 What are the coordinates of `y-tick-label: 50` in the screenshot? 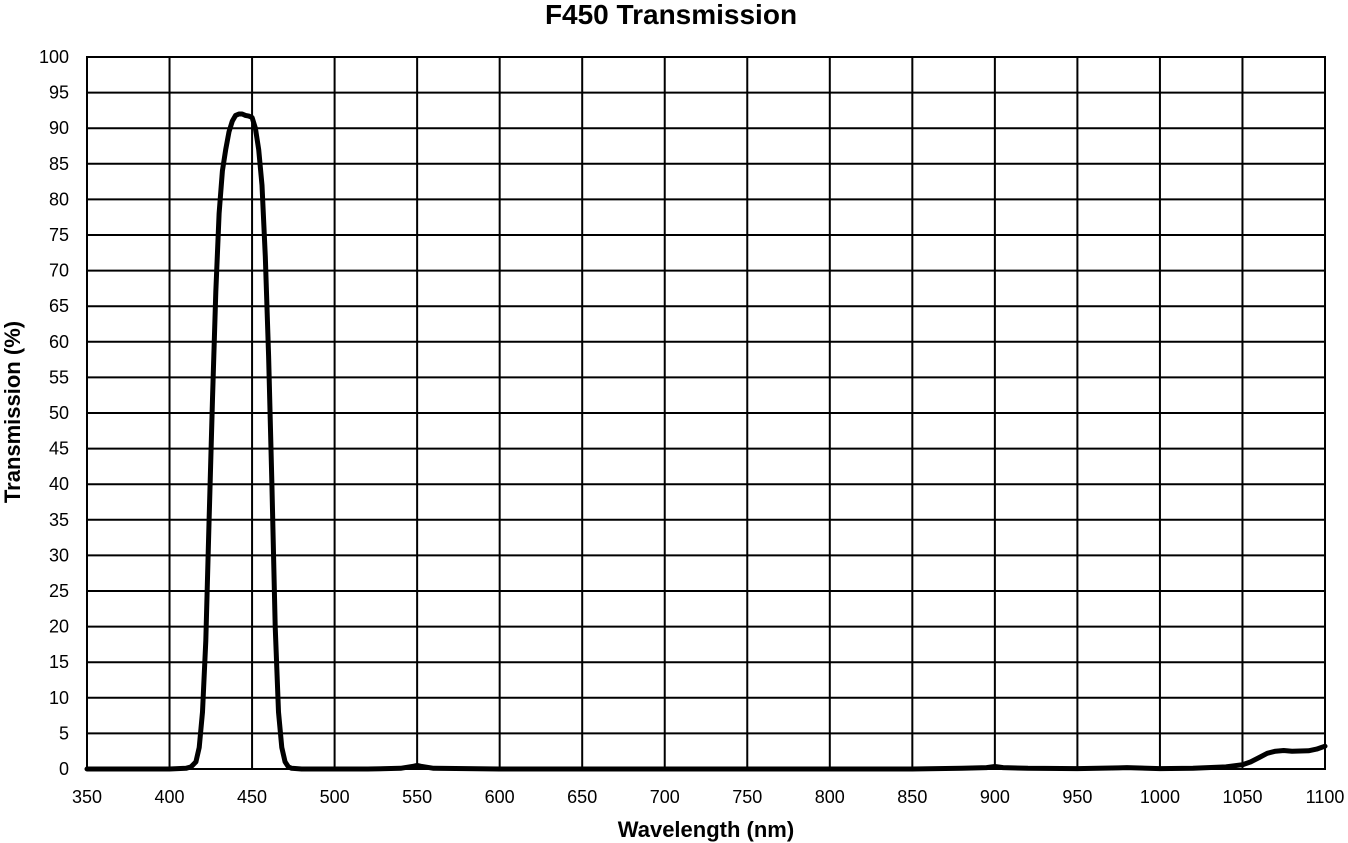 It's located at (59, 413).